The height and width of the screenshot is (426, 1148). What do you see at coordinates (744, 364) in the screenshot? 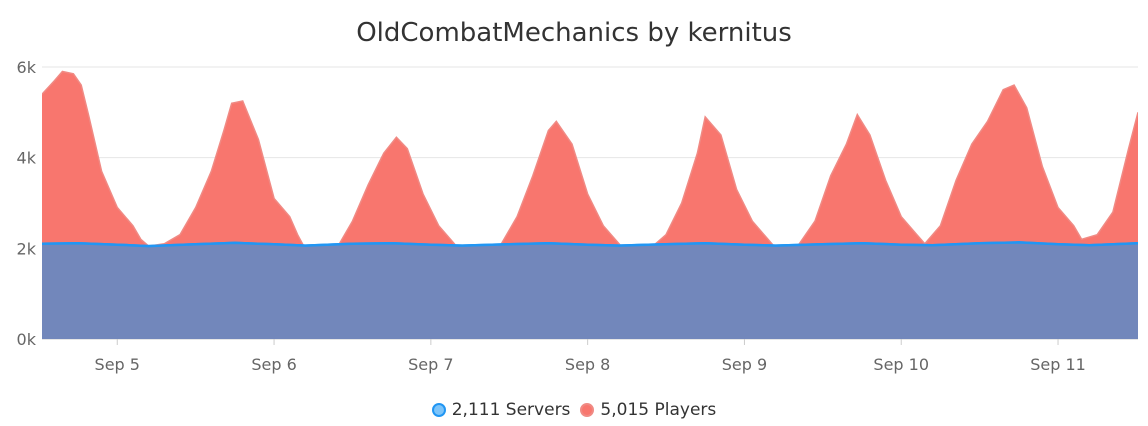
I see `x-tick-label: Sep 9` at bounding box center [744, 364].